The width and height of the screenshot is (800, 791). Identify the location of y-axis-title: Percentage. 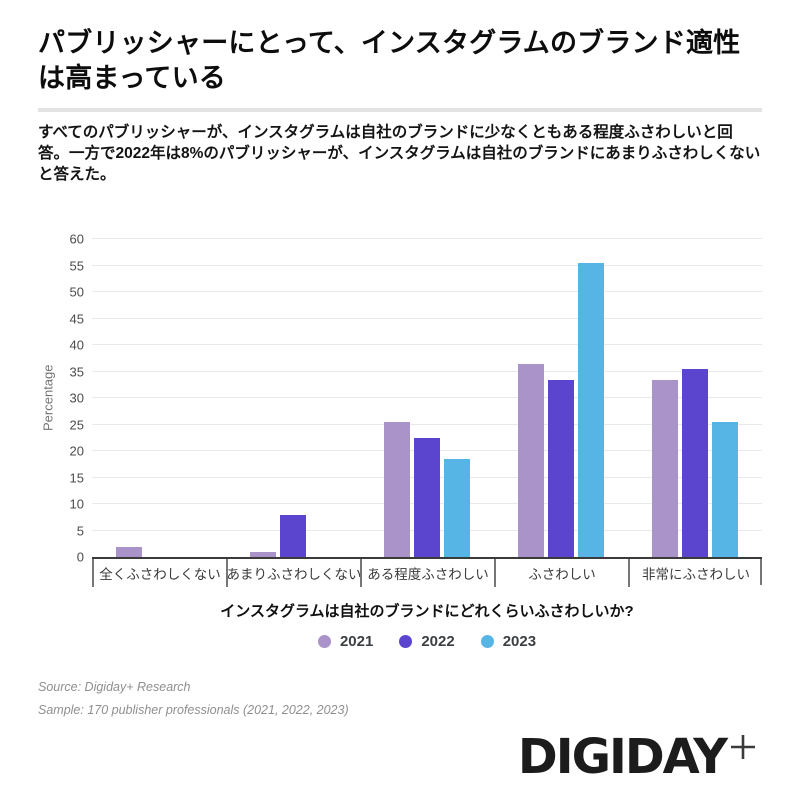
(48, 398).